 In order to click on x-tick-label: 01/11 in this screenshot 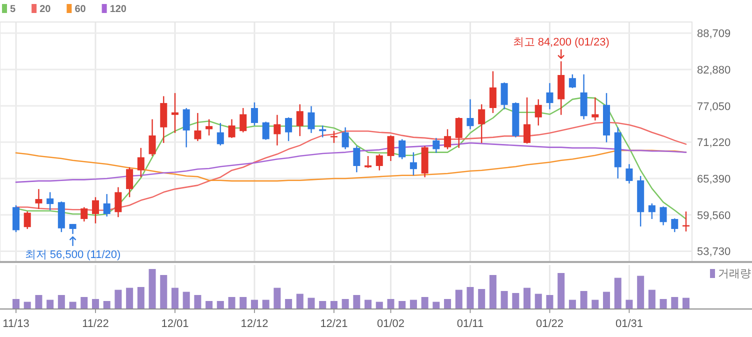, I will do `click(470, 324)`.